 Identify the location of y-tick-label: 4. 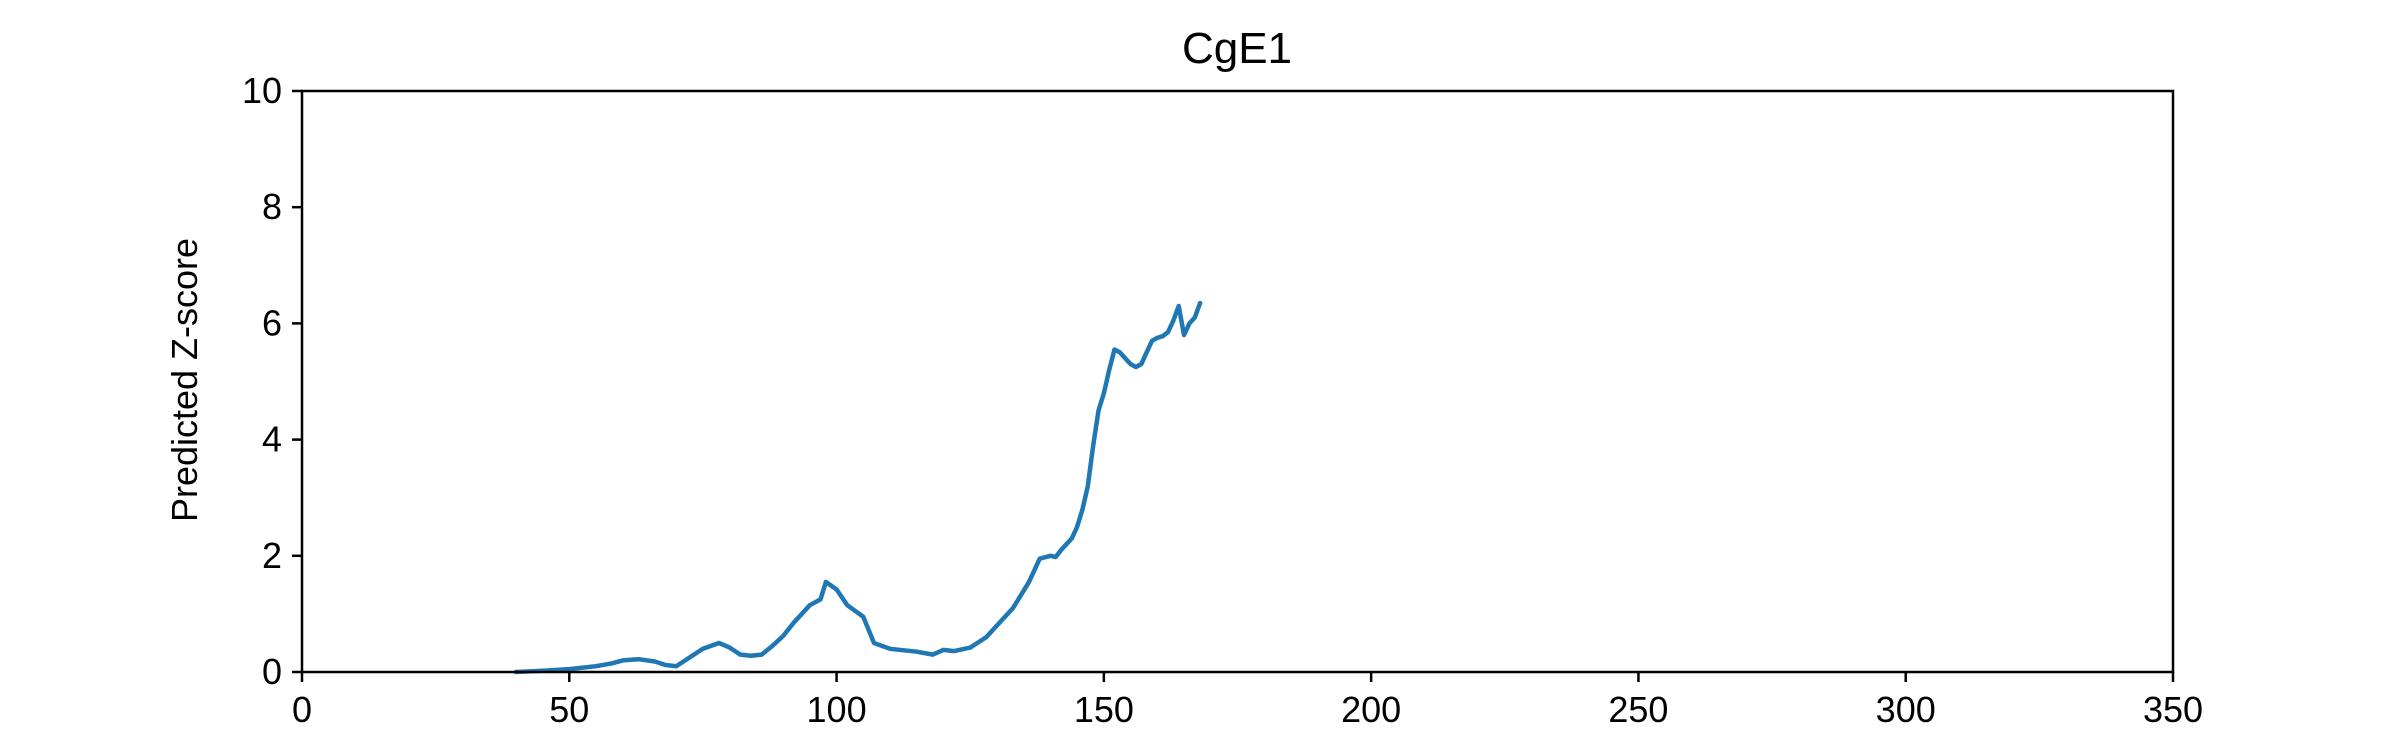
(272, 439).